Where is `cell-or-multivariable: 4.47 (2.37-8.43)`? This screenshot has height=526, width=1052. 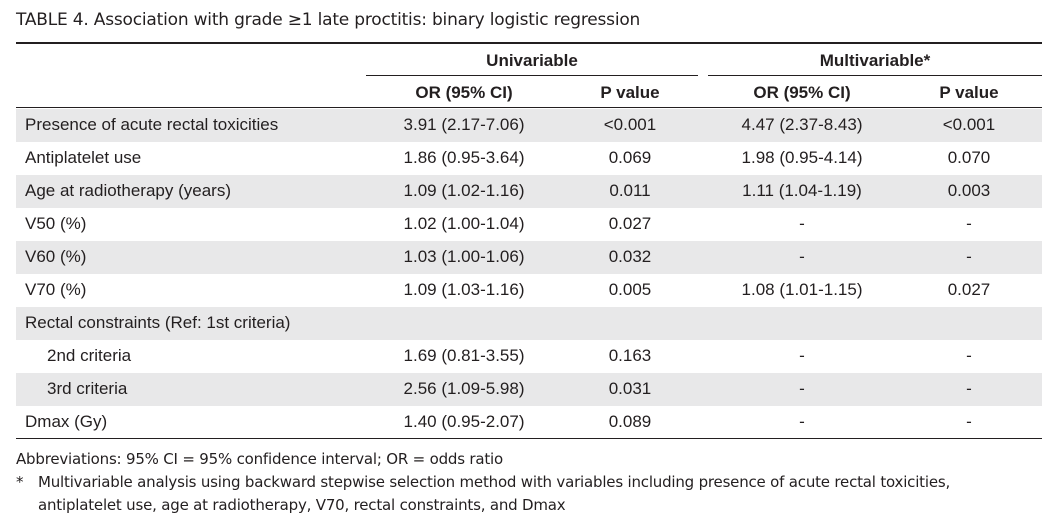 cell-or-multivariable: 4.47 (2.37-8.43) is located at coordinates (802, 124).